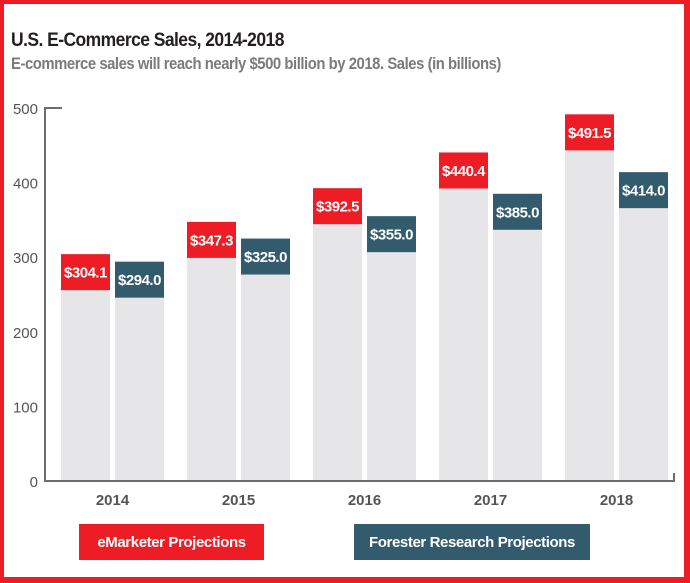 The image size is (690, 583). I want to click on y-tick-label: 0, so click(34, 482).